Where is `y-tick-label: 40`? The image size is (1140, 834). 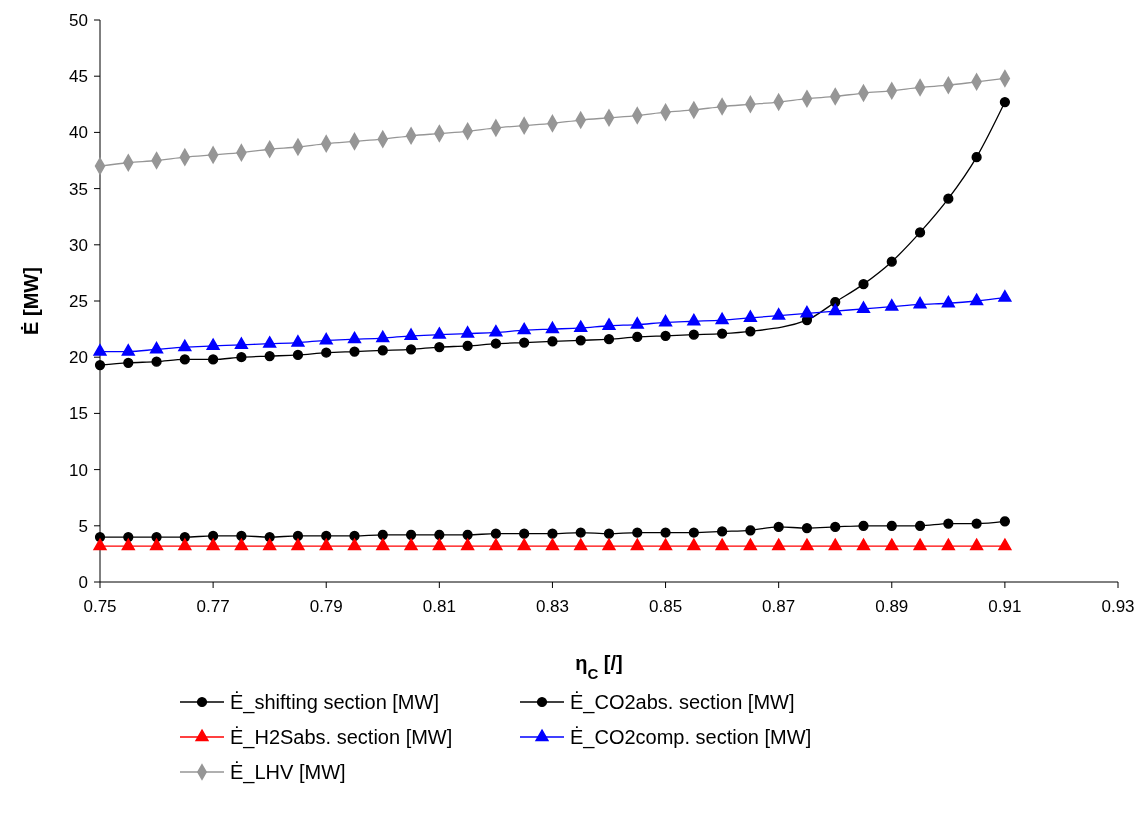
y-tick-label: 40 is located at coordinates (78, 133).